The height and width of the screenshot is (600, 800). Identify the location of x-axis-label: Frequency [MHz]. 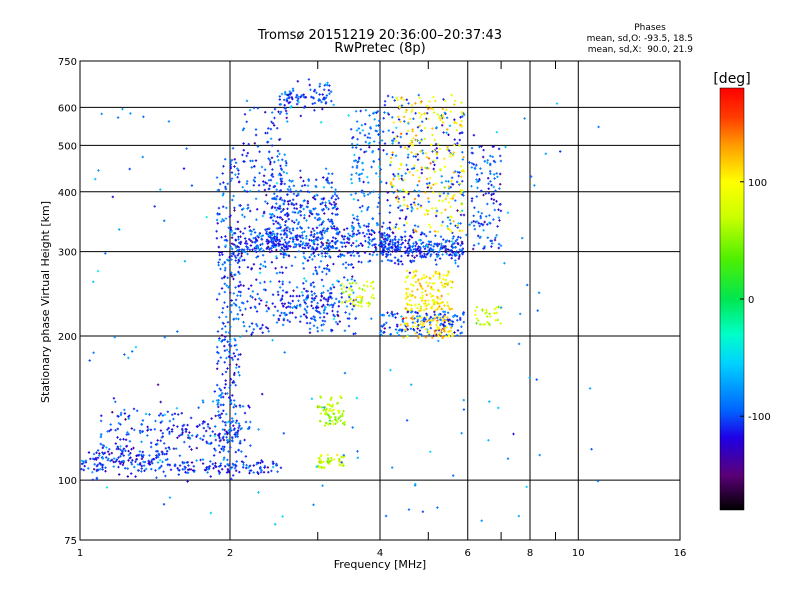
(380, 564).